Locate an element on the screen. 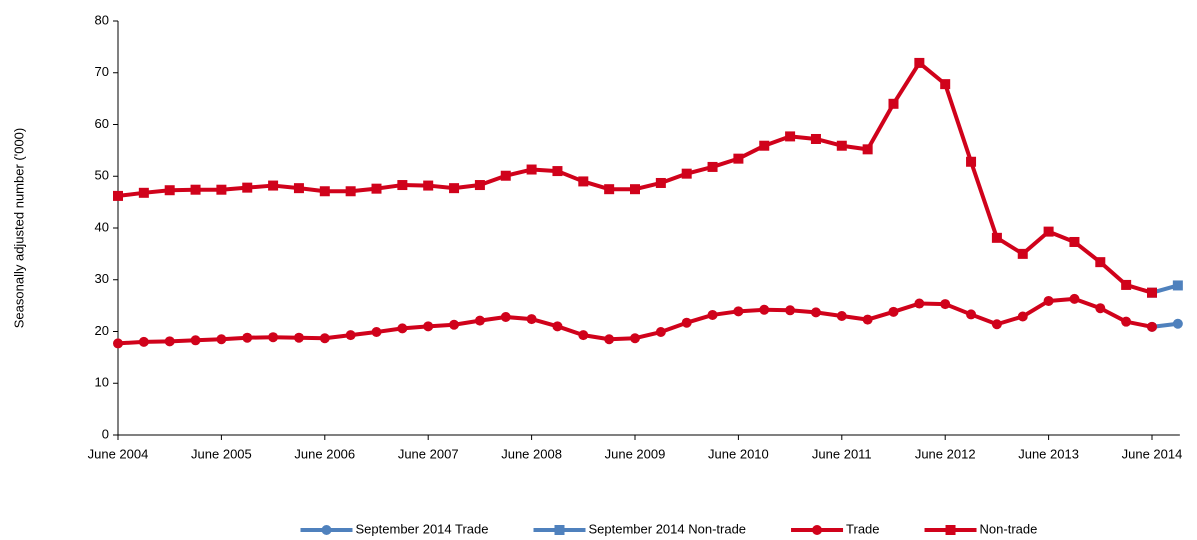  x-tick-label: June 2004 is located at coordinates (118, 453).